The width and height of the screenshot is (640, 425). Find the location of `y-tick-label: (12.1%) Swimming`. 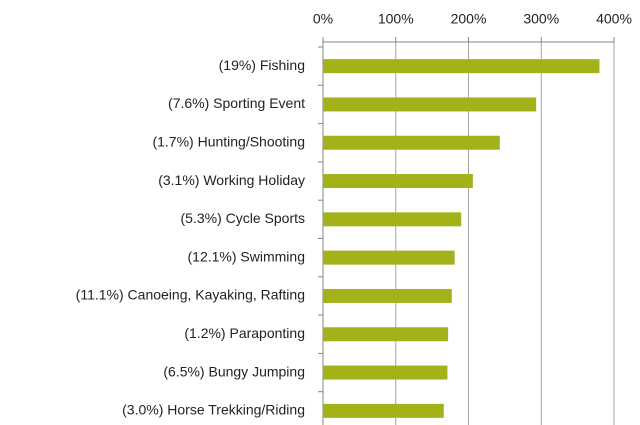

y-tick-label: (12.1%) Swimming is located at coordinates (246, 256).